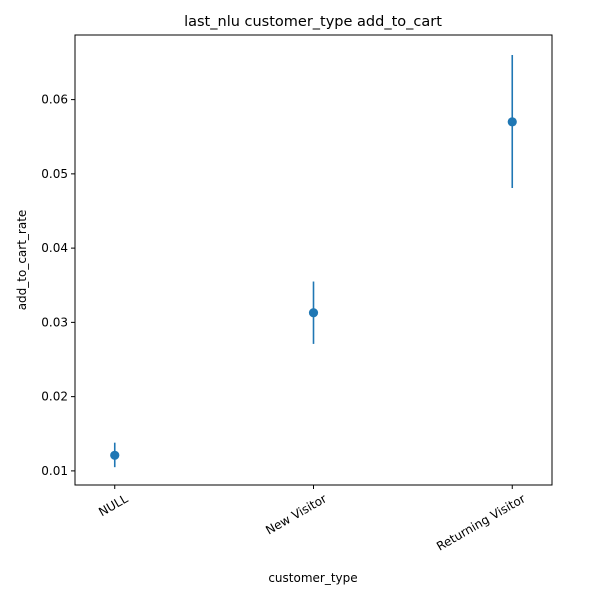 This screenshot has width=600, height=600. I want to click on x-axis: NULL New Visitor Returning Visitor, so click(312, 519).